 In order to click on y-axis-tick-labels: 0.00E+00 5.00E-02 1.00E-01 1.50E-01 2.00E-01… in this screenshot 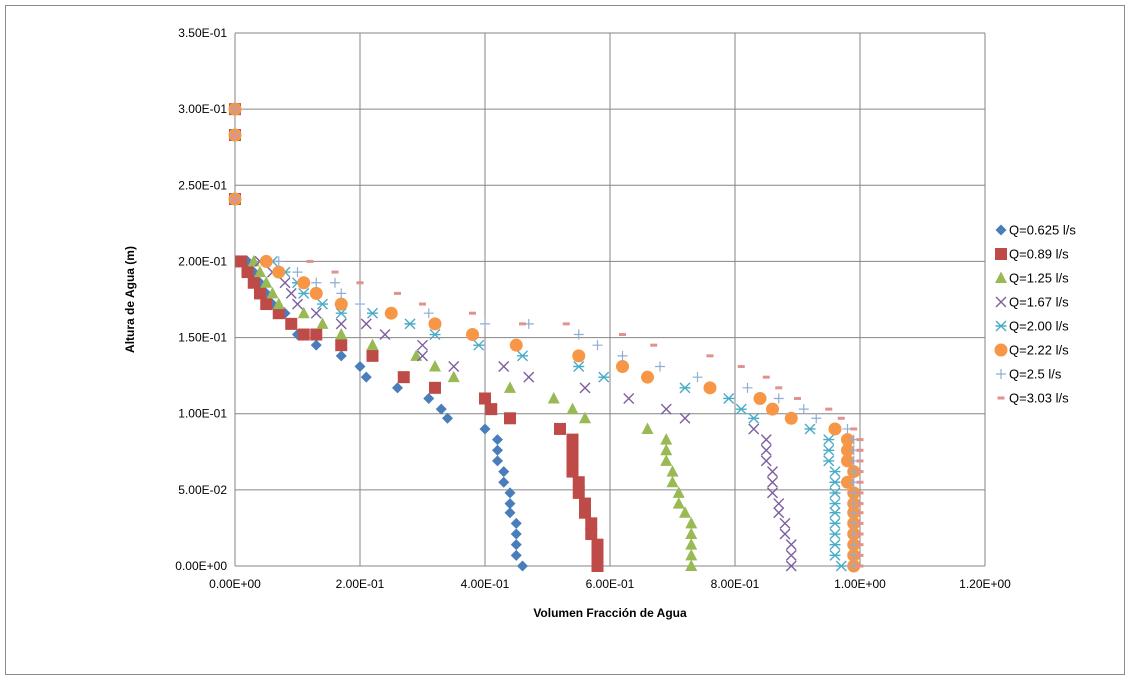, I will do `click(201, 299)`.